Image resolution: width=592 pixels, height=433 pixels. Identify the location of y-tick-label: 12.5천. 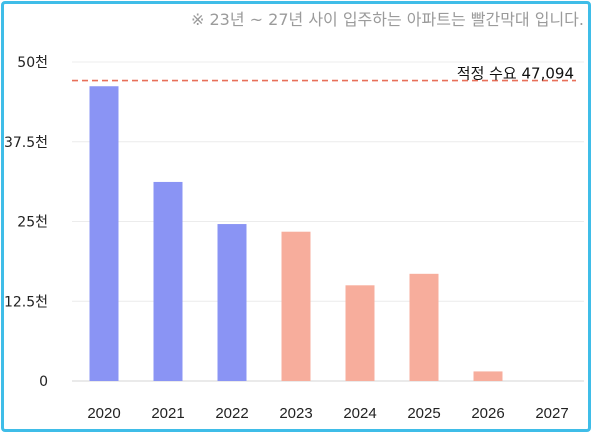
(26, 302).